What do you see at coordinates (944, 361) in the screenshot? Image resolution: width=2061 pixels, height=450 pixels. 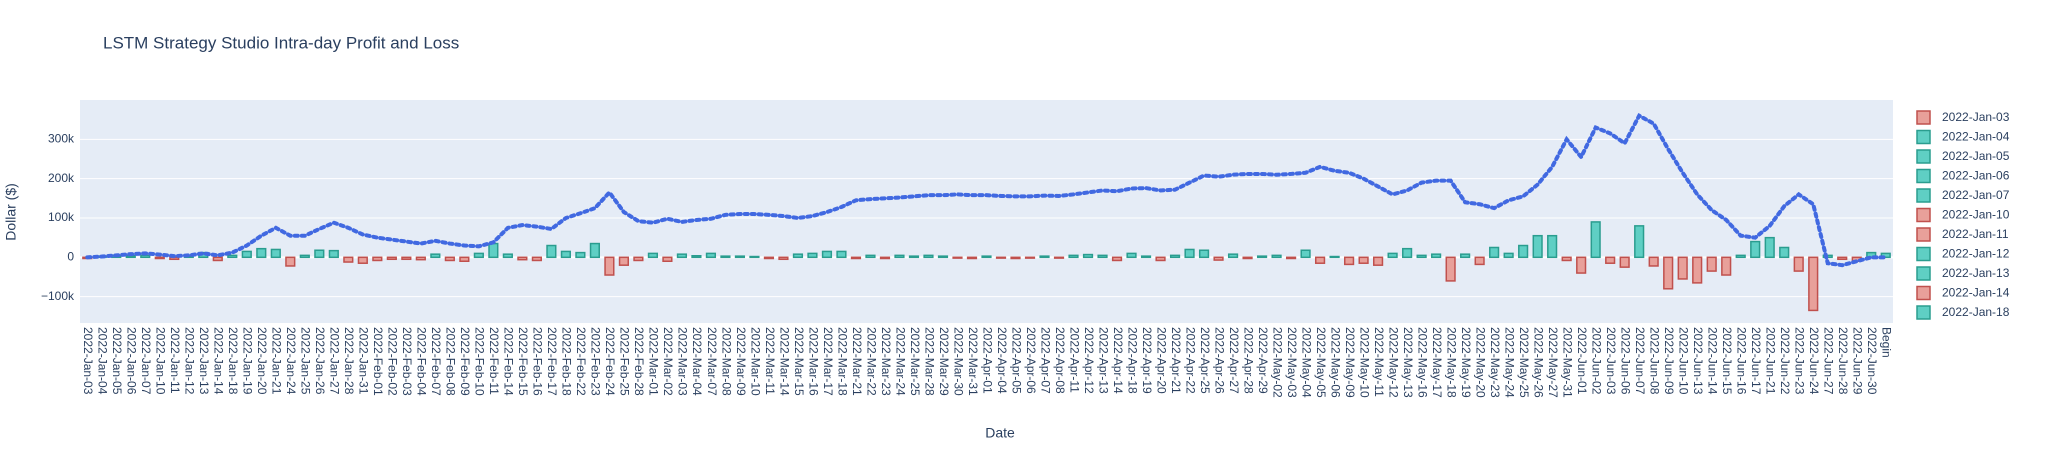 I see `x-tick-label: 2022-Mar-29` at bounding box center [944, 361].